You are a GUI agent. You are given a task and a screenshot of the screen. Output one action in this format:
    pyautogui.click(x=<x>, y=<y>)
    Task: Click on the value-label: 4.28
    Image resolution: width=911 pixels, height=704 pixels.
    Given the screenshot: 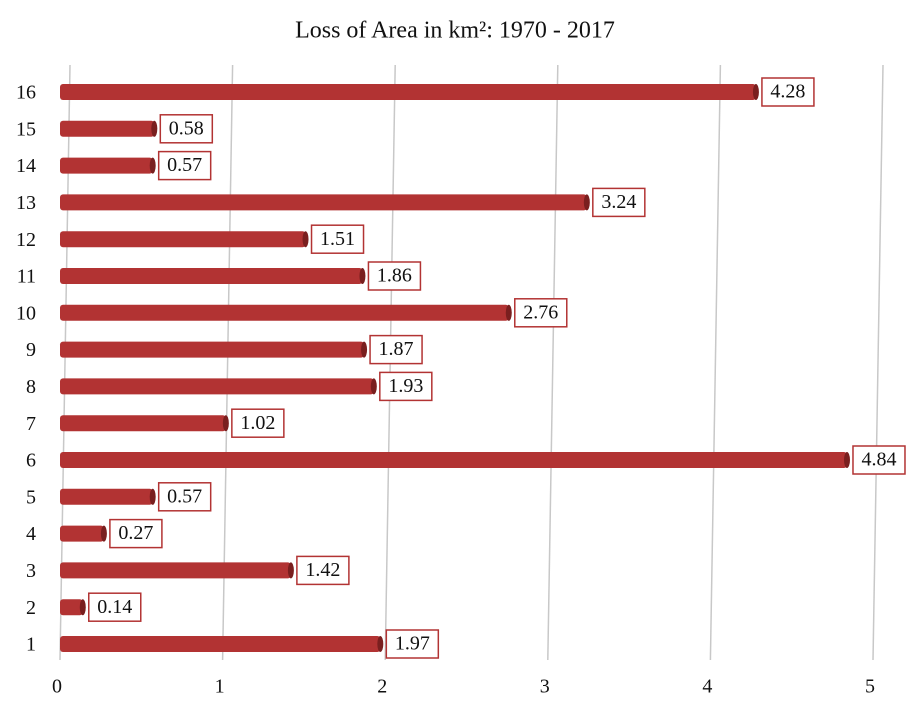 What is the action you would take?
    pyautogui.click(x=787, y=92)
    